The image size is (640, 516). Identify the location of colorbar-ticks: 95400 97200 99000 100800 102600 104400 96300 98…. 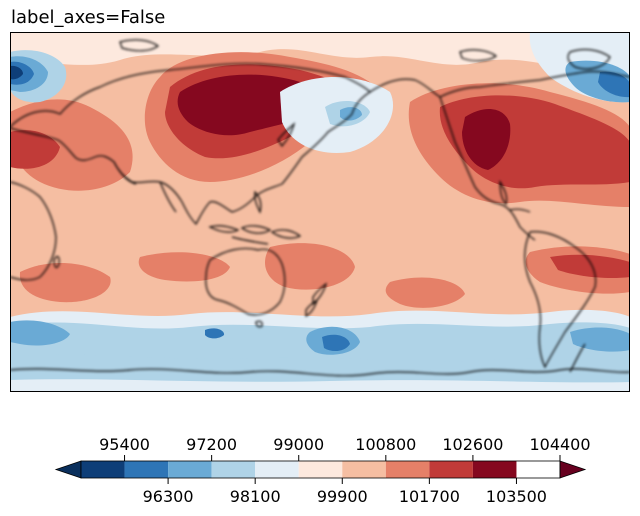
(344, 470).